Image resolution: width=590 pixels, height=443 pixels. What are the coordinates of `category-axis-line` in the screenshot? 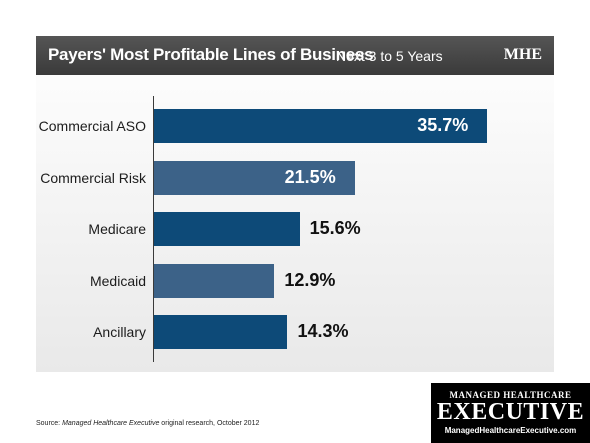 It's located at (153, 229).